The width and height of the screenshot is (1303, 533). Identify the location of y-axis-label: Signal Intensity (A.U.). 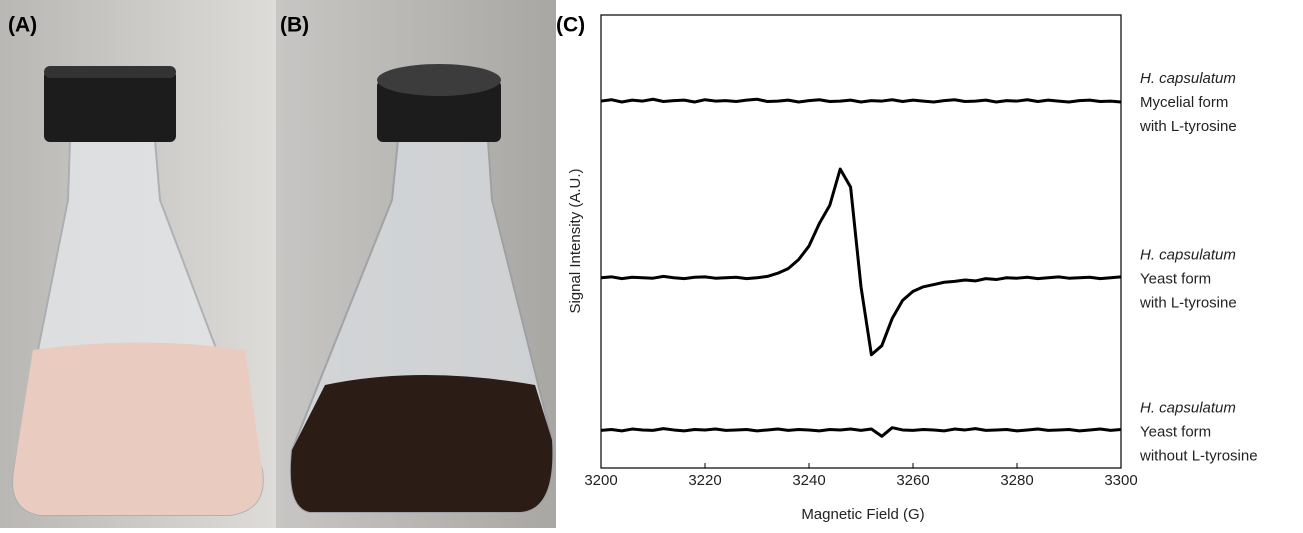
(575, 240).